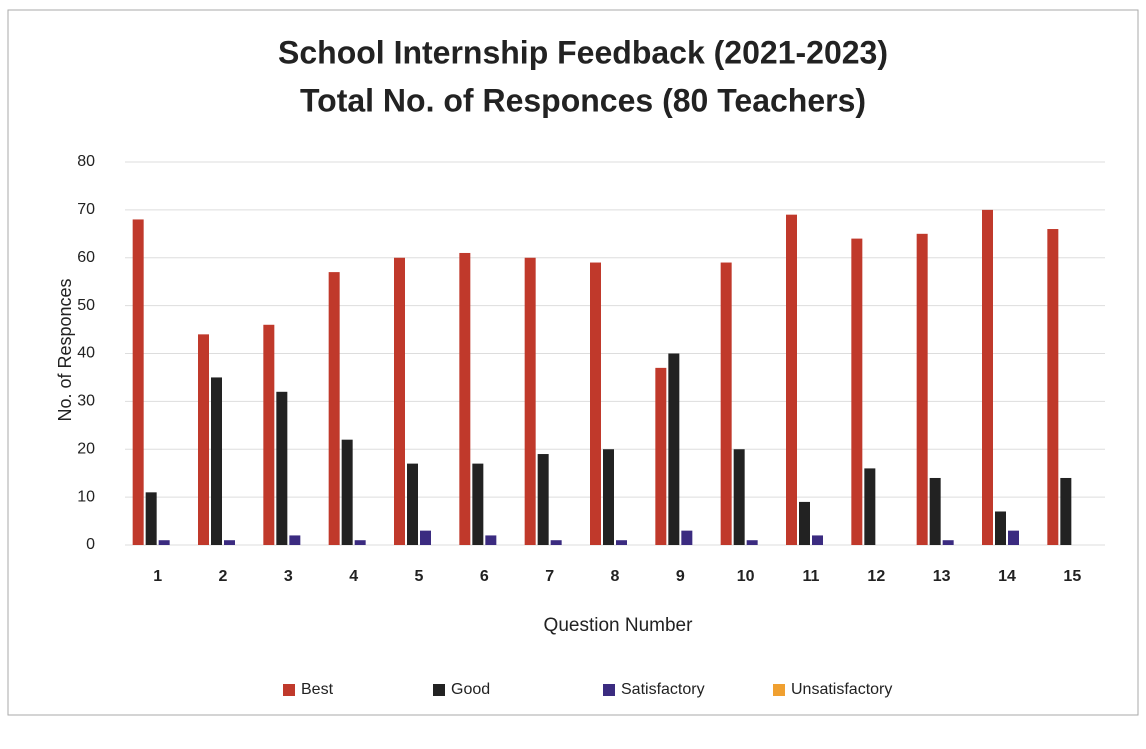 Image resolution: width=1146 pixels, height=749 pixels. I want to click on legend-label: Best, so click(317, 689).